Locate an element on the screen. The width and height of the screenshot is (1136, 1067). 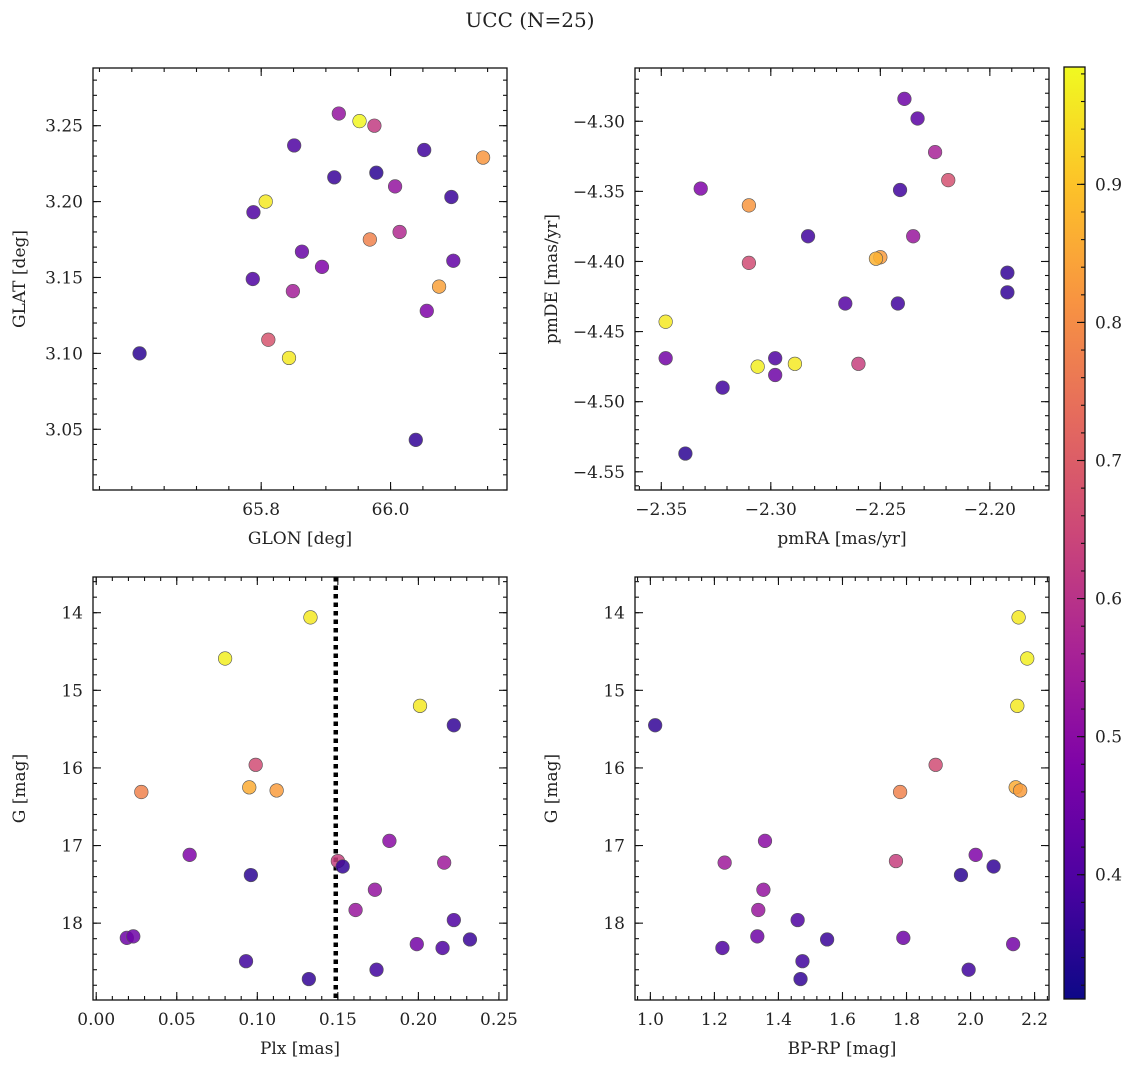
colorbar-tick-label: 0.4 is located at coordinates (1108, 876).